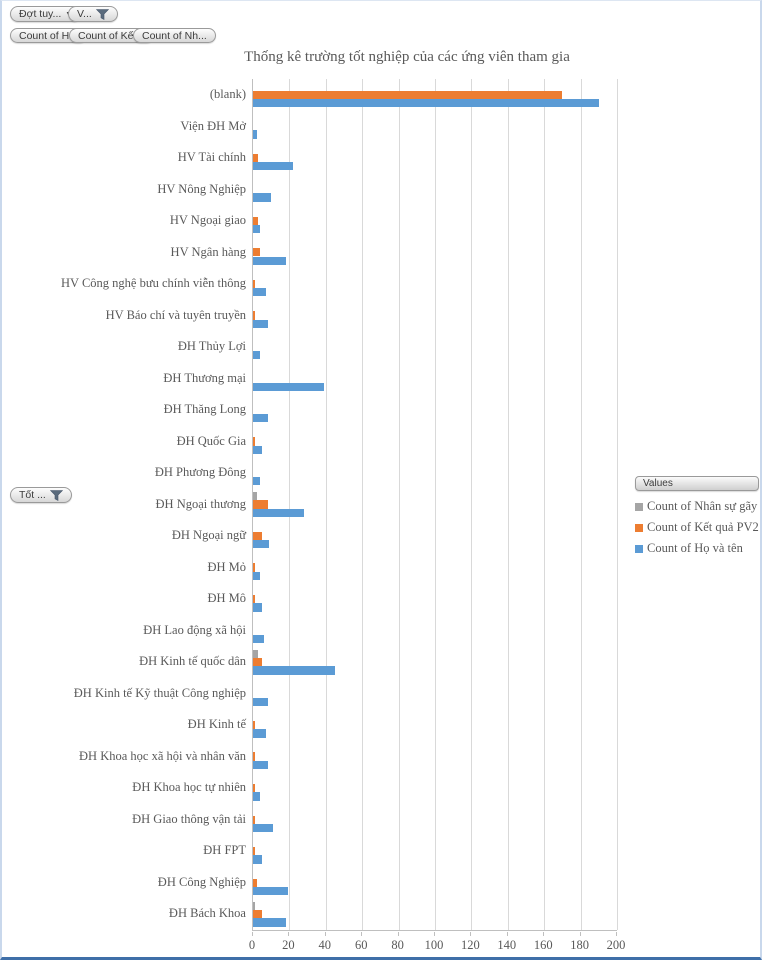  Describe the element at coordinates (697, 483) in the screenshot. I see `legend-field-button-values: Values` at that location.